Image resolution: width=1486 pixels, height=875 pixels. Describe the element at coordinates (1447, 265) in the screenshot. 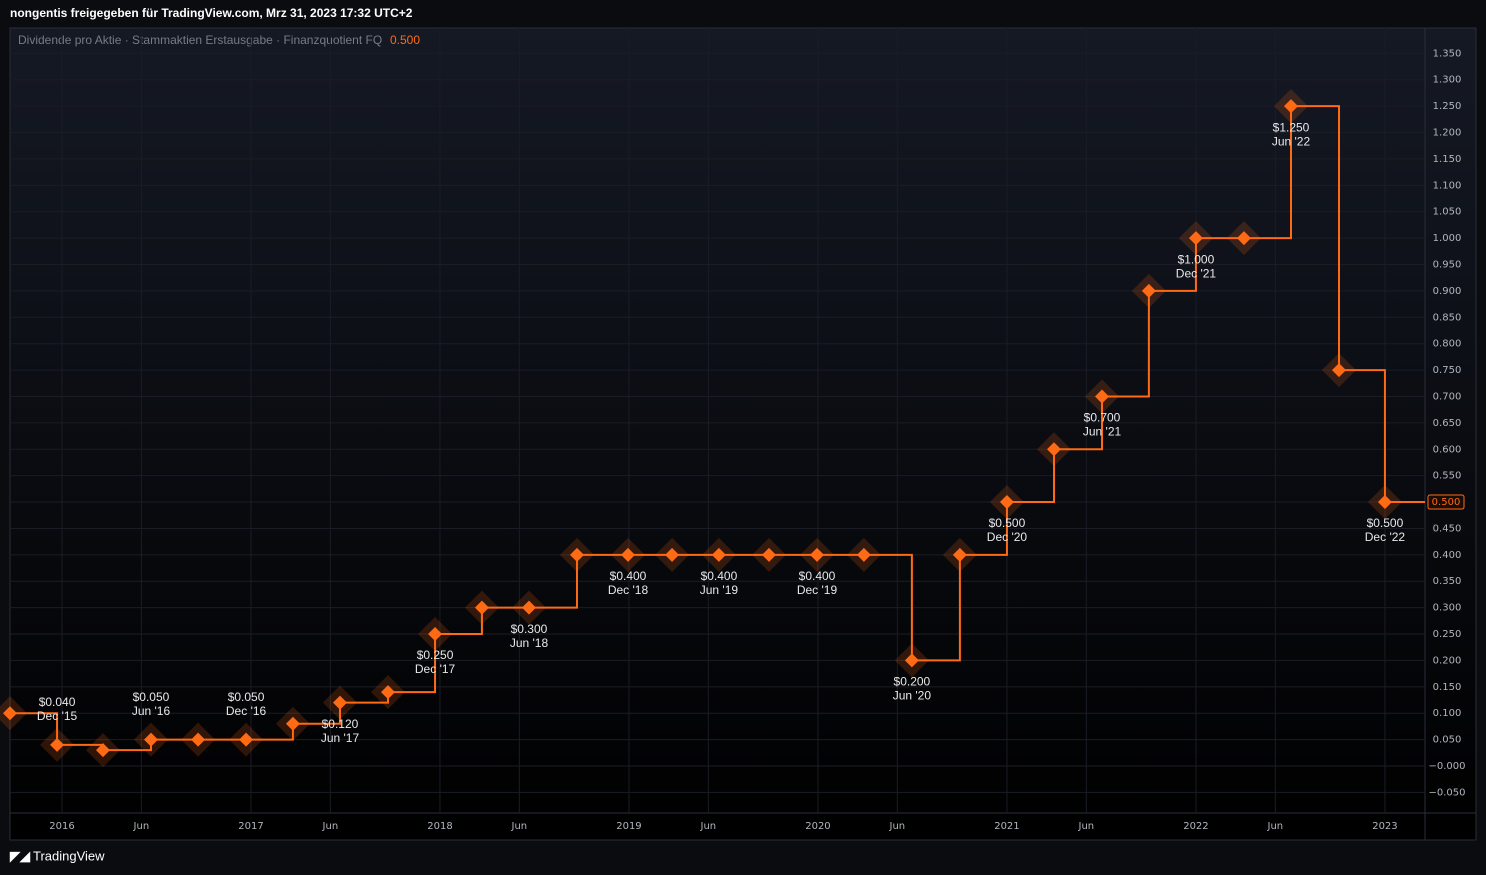

I see `y-tick-label: 0.950` at that location.